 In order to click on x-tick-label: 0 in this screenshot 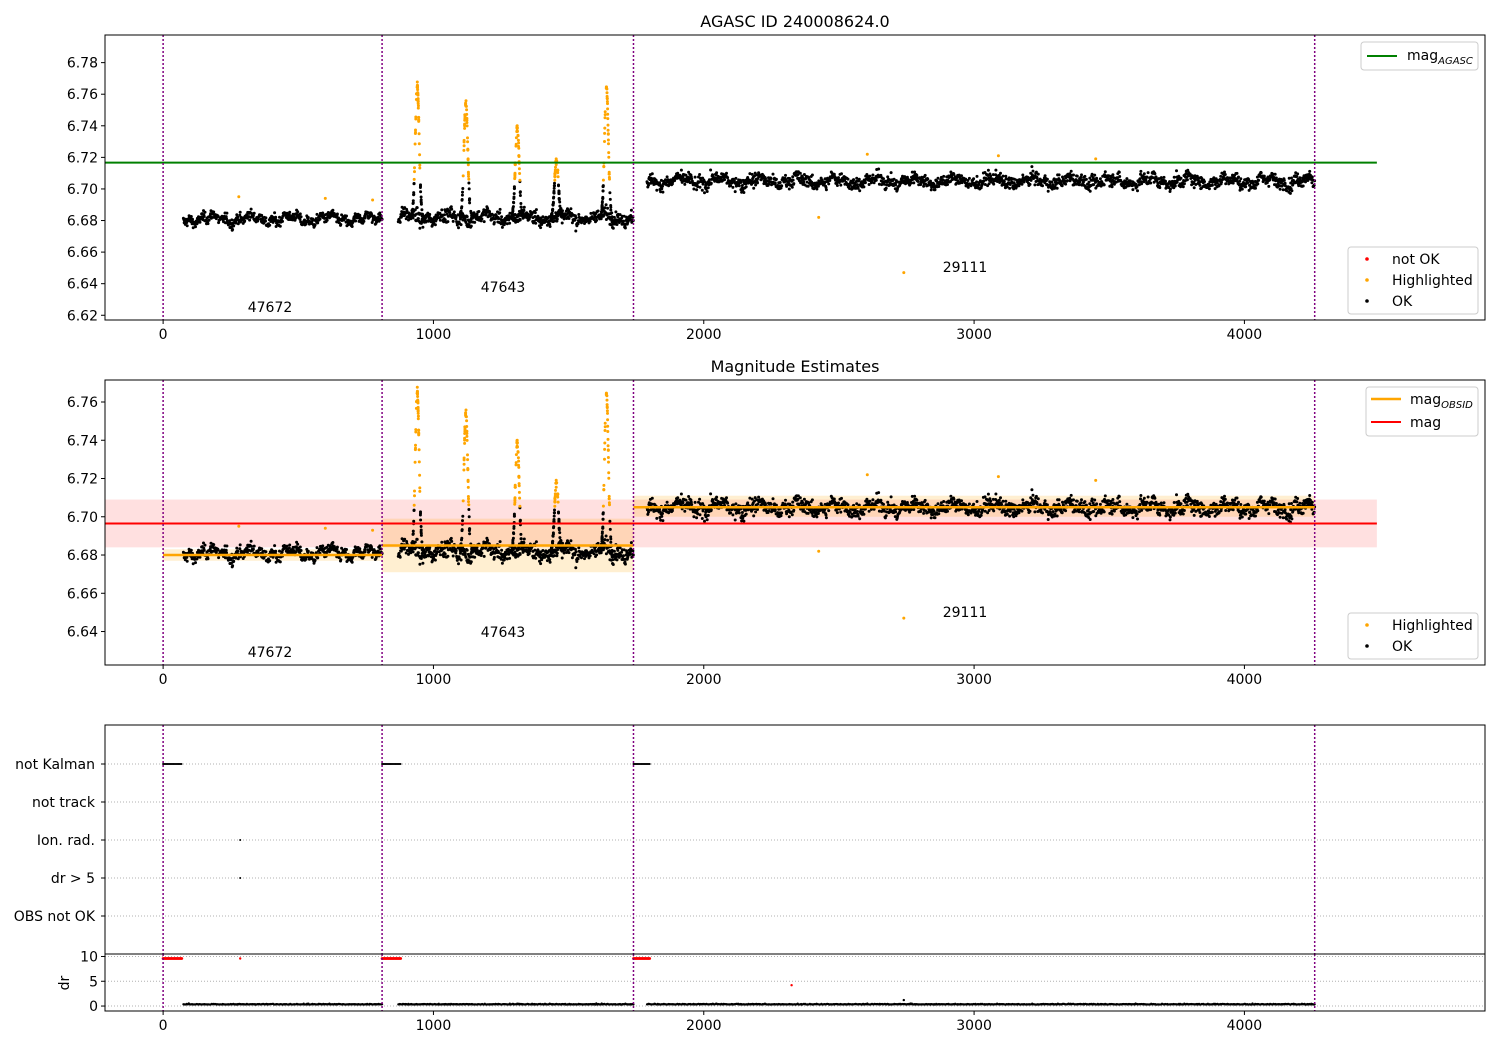, I will do `click(163, 335)`.